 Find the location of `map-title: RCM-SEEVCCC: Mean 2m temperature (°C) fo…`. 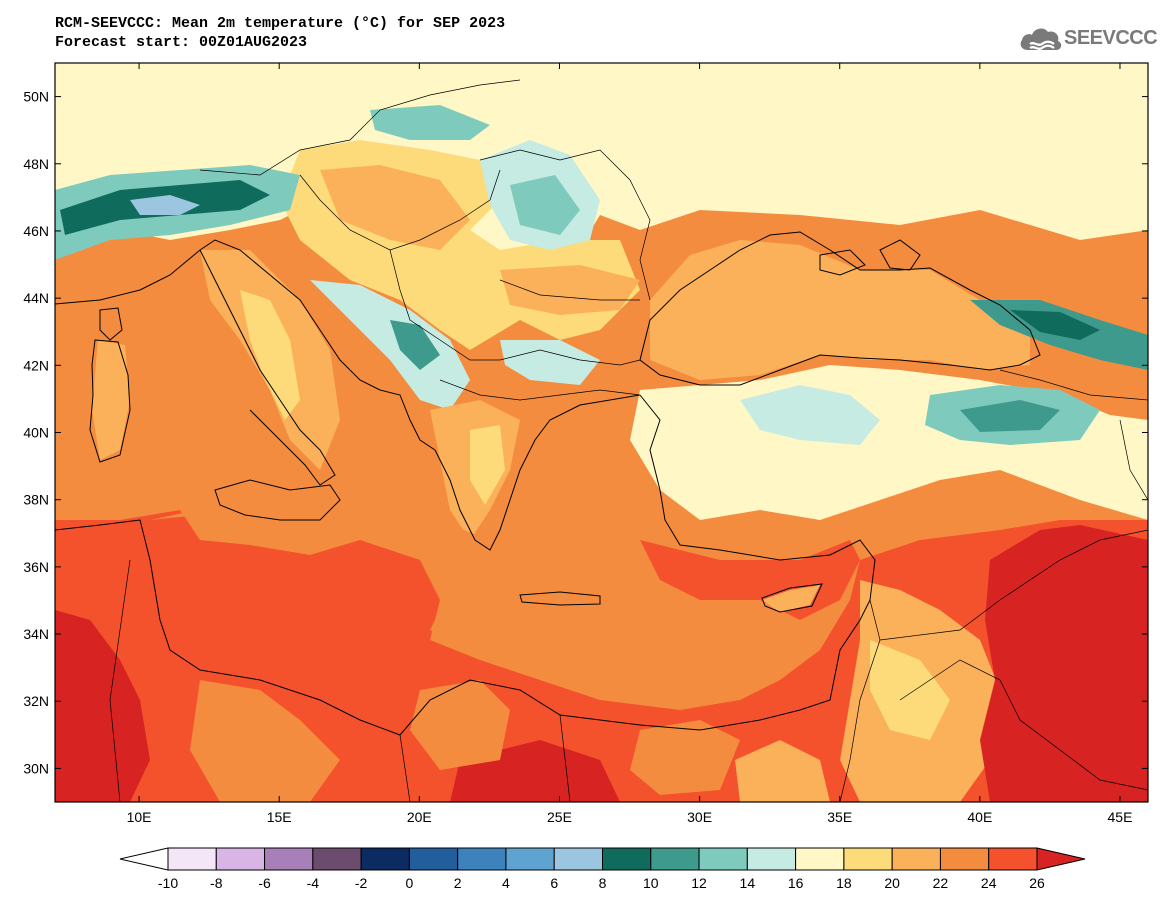

map-title: RCM-SEEVCCC: Mean 2m temperature (°C) fo… is located at coordinates (280, 33).